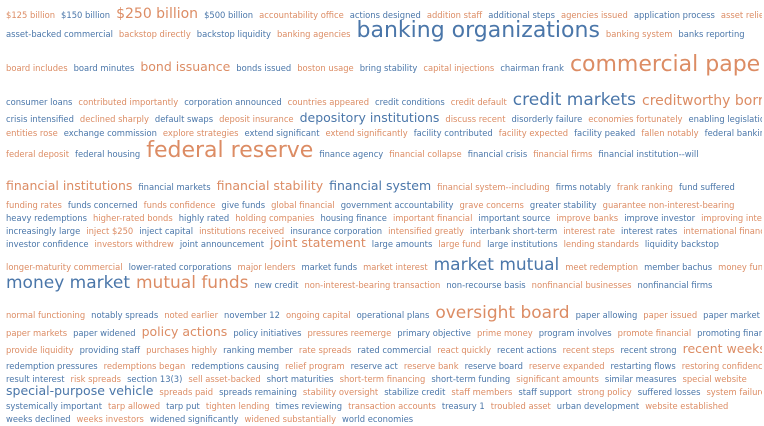  What do you see at coordinates (235, 366) in the screenshot?
I see `cloud-term: redemptions causing` at bounding box center [235, 366].